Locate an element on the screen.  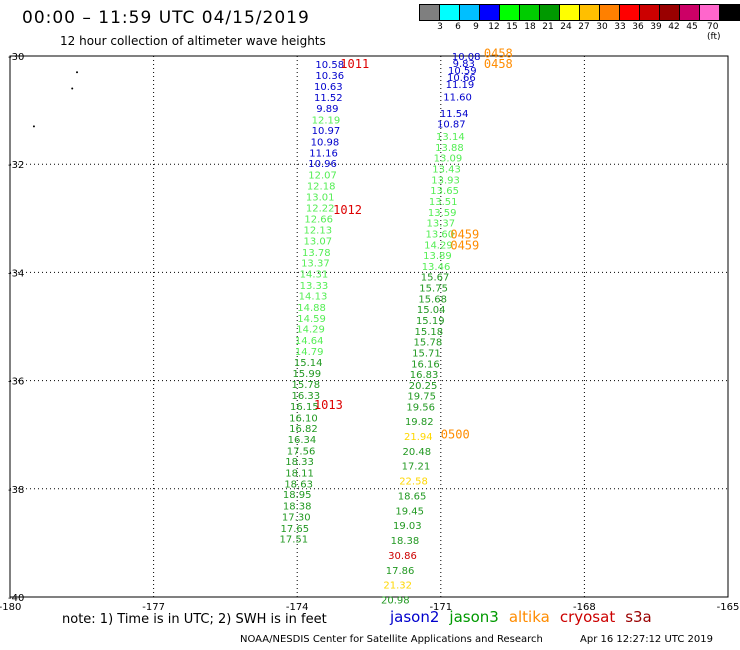
wave-height-value: 11.60 is located at coordinates (457, 98).